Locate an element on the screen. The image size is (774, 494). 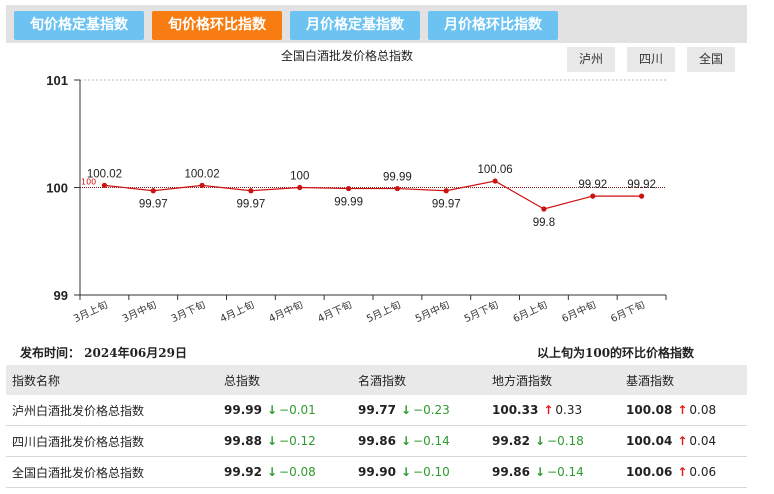
index-value-cell: 99.99 ↓ −0.01 is located at coordinates (285, 410).